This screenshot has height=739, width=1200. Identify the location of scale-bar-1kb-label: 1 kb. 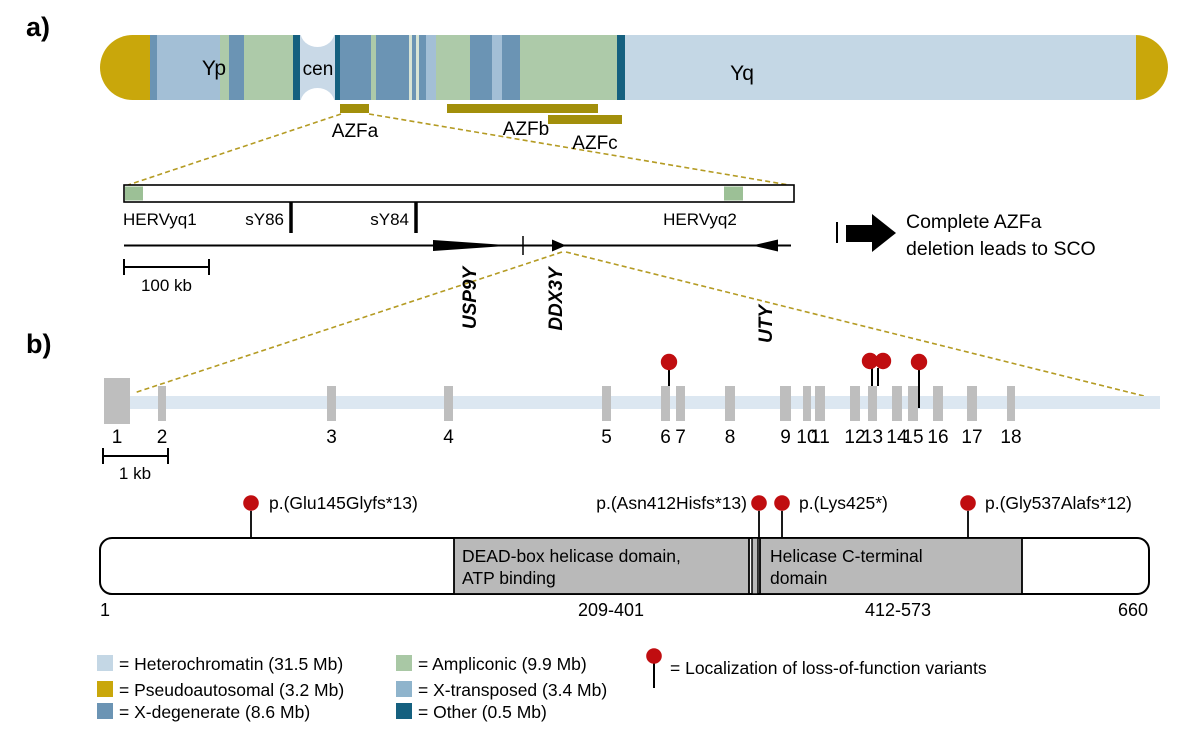
(135, 473).